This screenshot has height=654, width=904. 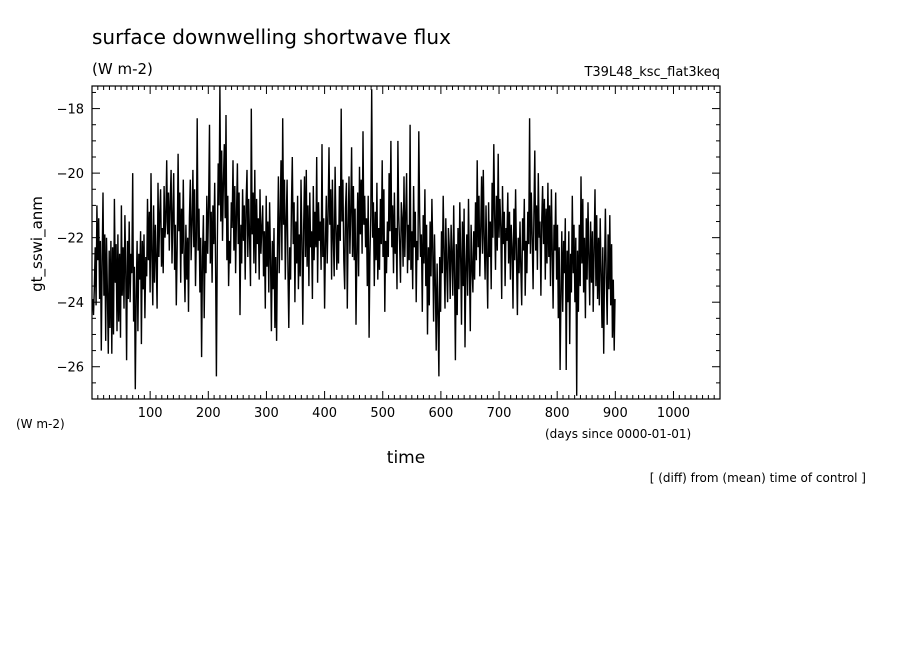 What do you see at coordinates (70, 174) in the screenshot?
I see `y-tick-label: −20` at bounding box center [70, 174].